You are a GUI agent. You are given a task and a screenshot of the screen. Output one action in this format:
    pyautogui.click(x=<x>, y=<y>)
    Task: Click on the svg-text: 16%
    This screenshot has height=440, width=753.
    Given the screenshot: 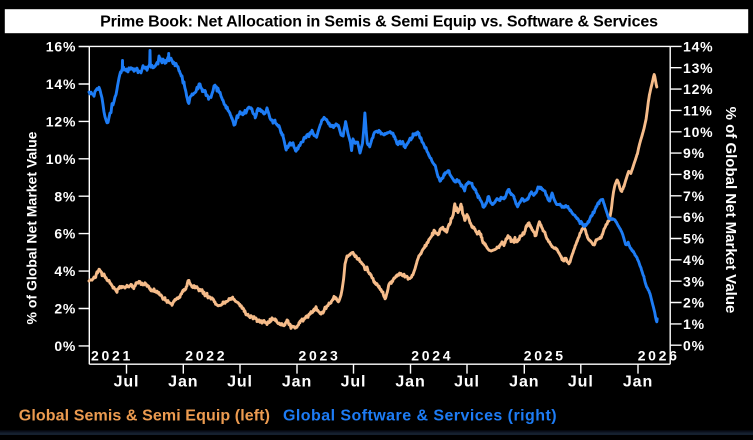 What is the action you would take?
    pyautogui.click(x=61, y=47)
    